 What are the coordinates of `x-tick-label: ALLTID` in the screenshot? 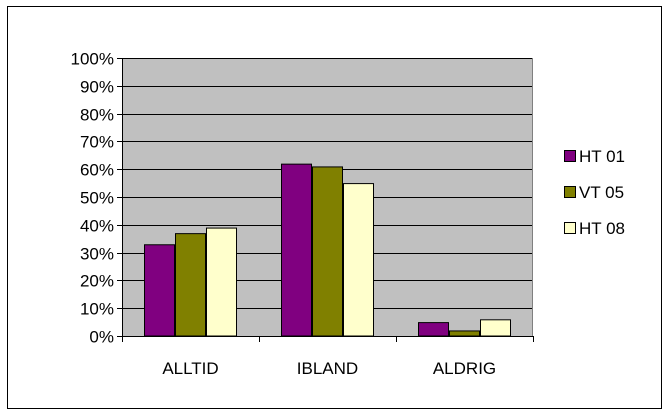 It's located at (190, 368).